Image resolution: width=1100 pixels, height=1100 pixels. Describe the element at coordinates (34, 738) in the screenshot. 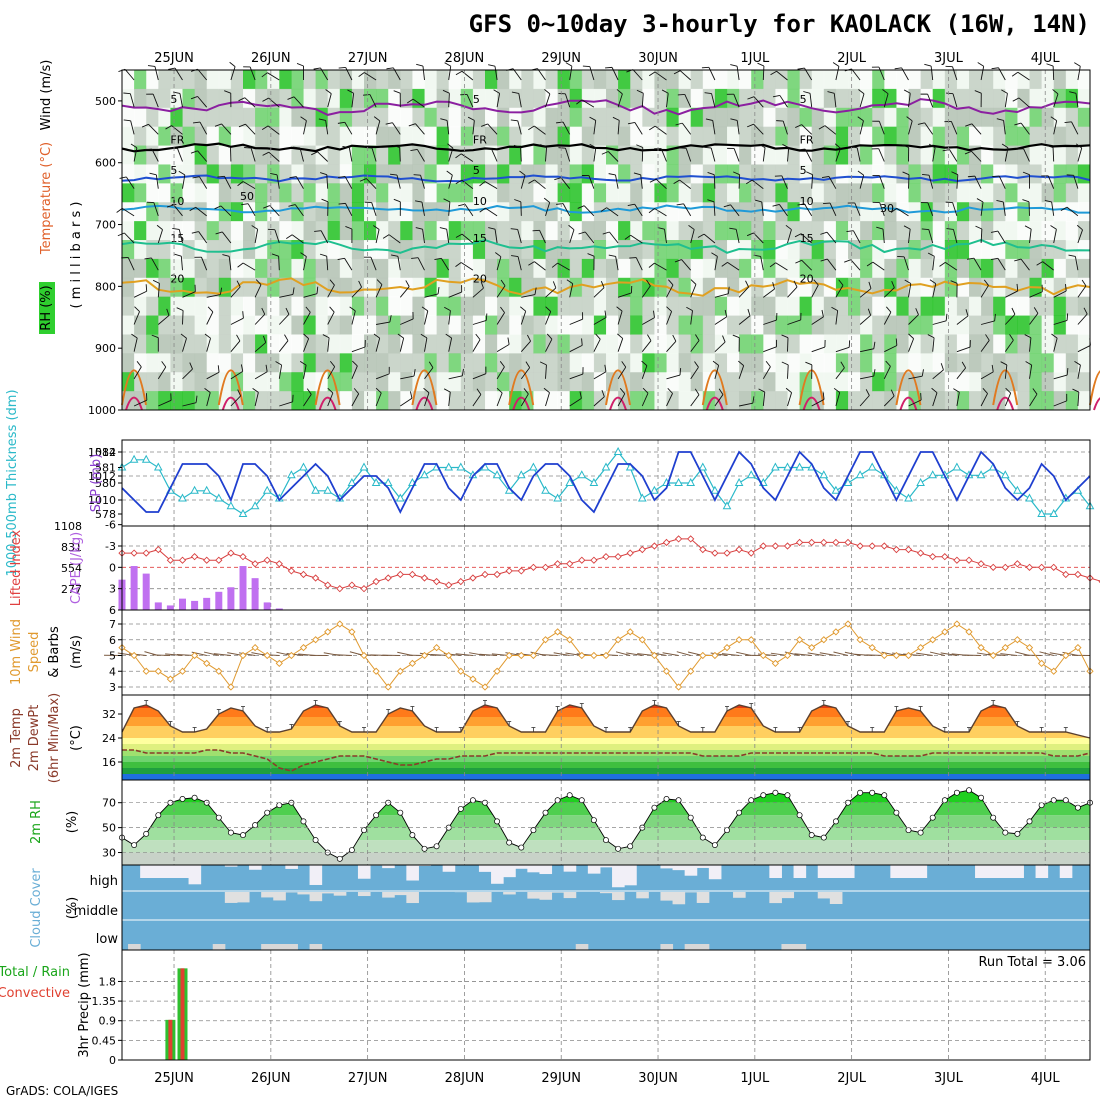

I see `dewpt2m-axis-label: 2m DewPt` at that location.